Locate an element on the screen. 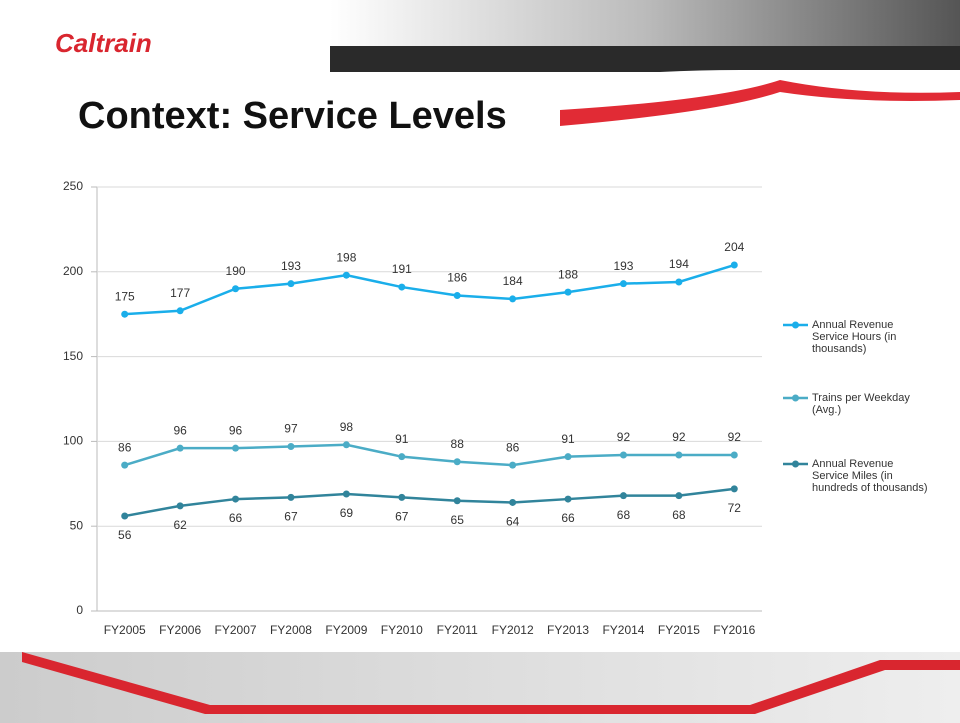 This screenshot has width=960, height=723. data-label: 96 is located at coordinates (180, 430).